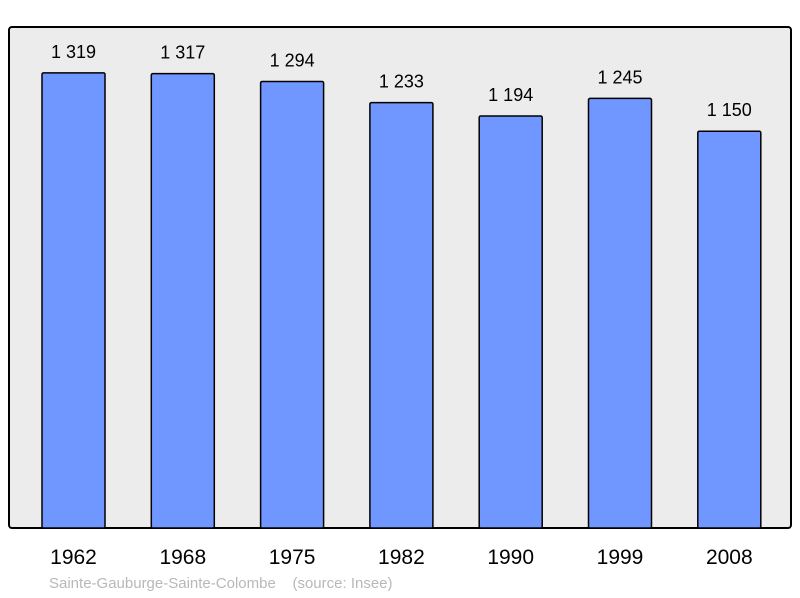 The height and width of the screenshot is (598, 800). What do you see at coordinates (729, 110) in the screenshot?
I see `data-label-2008: 1 150` at bounding box center [729, 110].